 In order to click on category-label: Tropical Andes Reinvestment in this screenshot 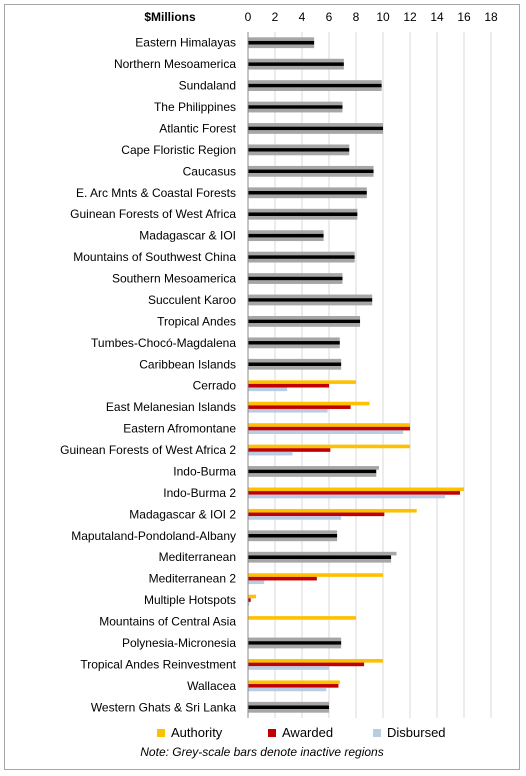, I will do `click(158, 664)`.